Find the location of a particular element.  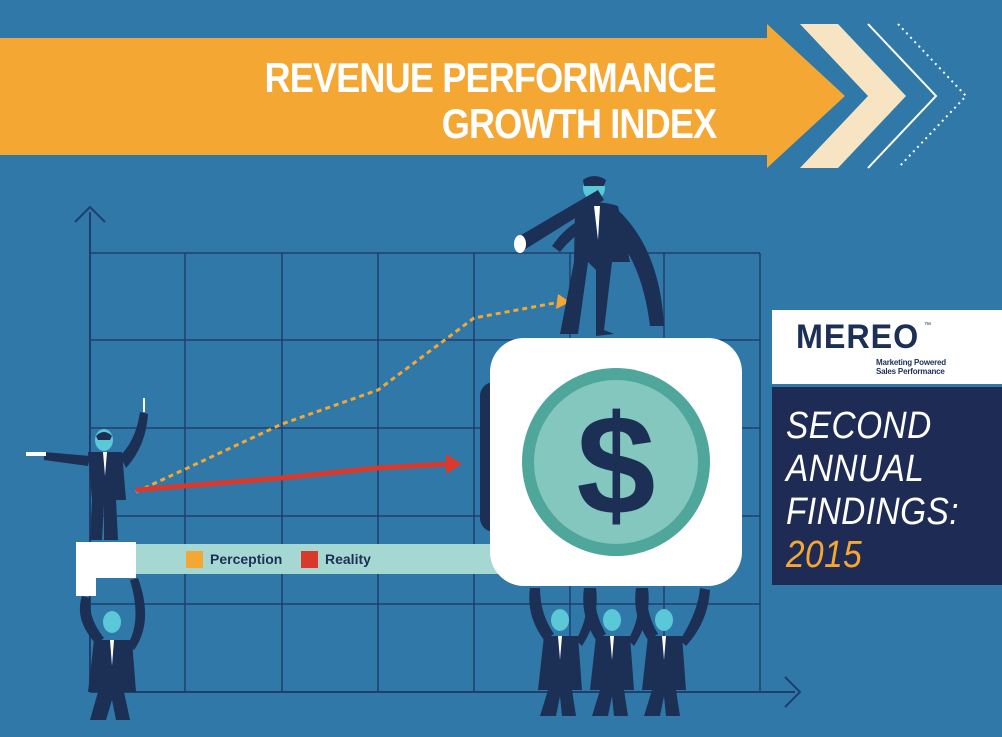

dollar-coin-icon is located at coordinates (611, 462).